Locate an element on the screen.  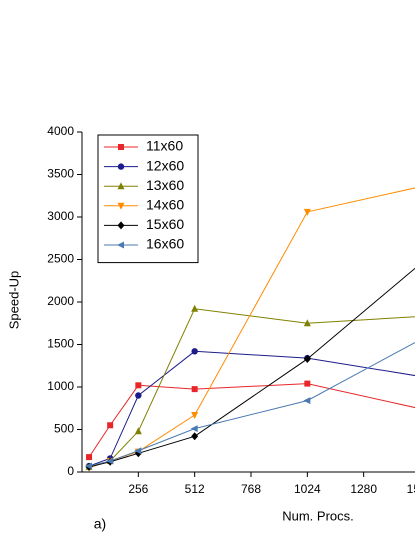
y-tick-label: 0 is located at coordinates (70, 471).